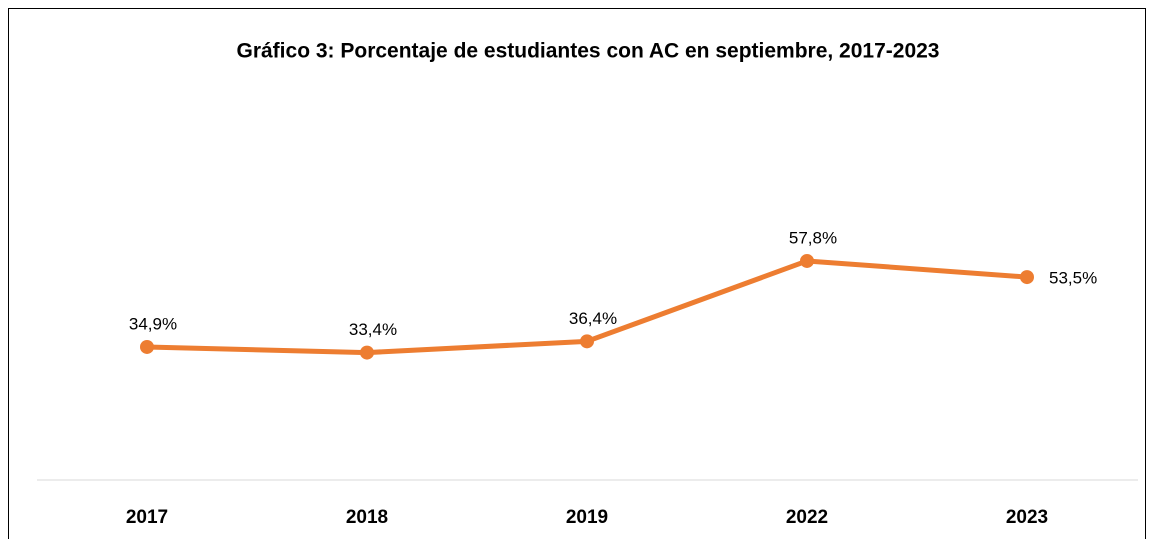 This screenshot has height=539, width=1154. What do you see at coordinates (587, 517) in the screenshot?
I see `x-tick-label: 2019` at bounding box center [587, 517].